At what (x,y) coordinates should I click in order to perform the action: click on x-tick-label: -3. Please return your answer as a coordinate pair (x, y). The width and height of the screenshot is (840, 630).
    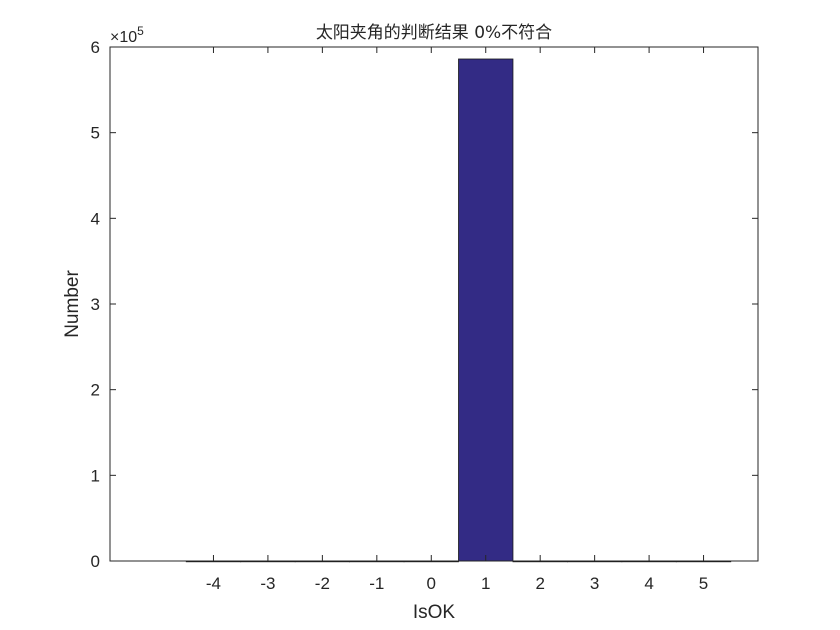
    Looking at the image, I should click on (267, 583).